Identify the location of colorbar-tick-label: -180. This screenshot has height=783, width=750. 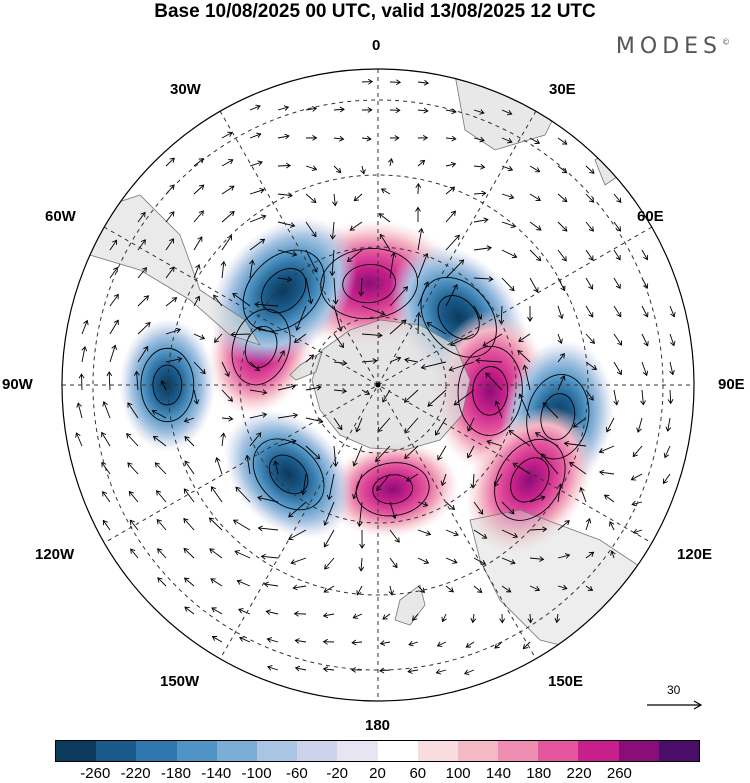
(175, 773).